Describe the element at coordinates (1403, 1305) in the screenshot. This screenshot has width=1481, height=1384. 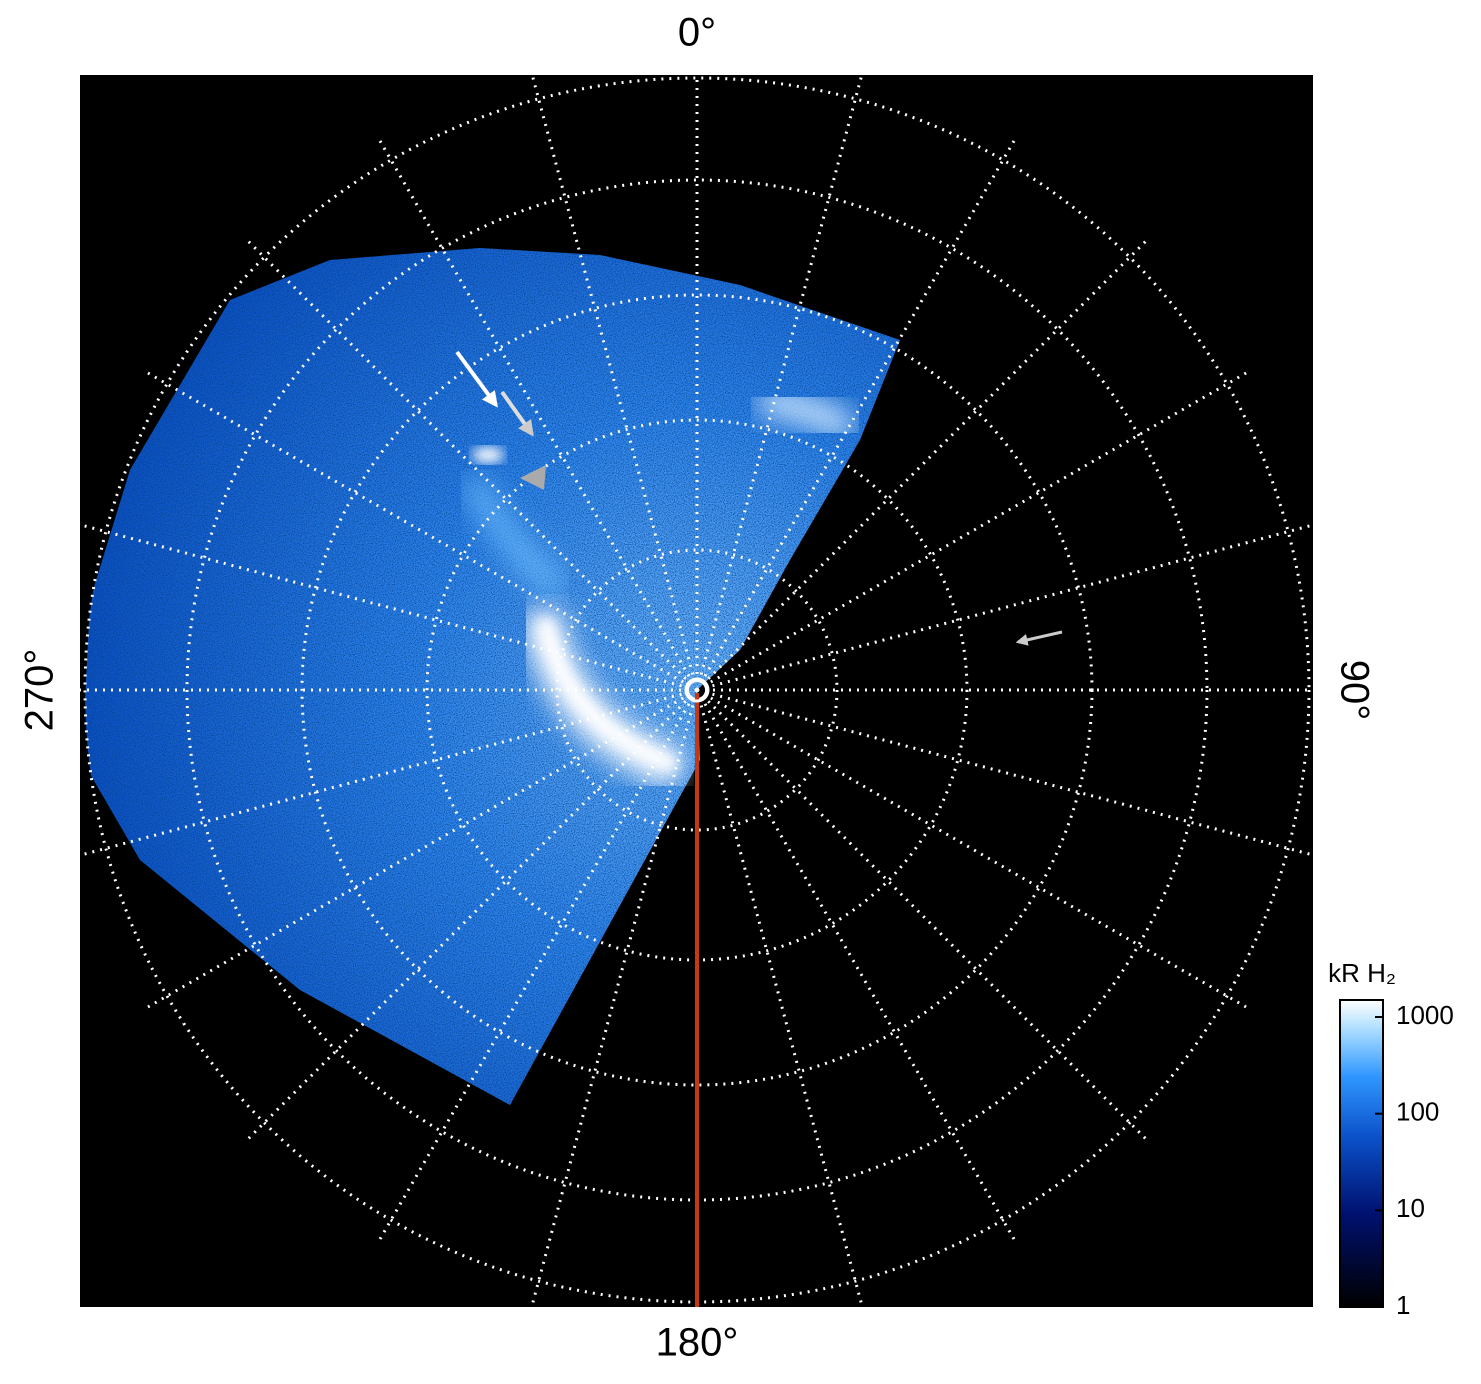
I see `colorbar-tick-label: 1` at that location.